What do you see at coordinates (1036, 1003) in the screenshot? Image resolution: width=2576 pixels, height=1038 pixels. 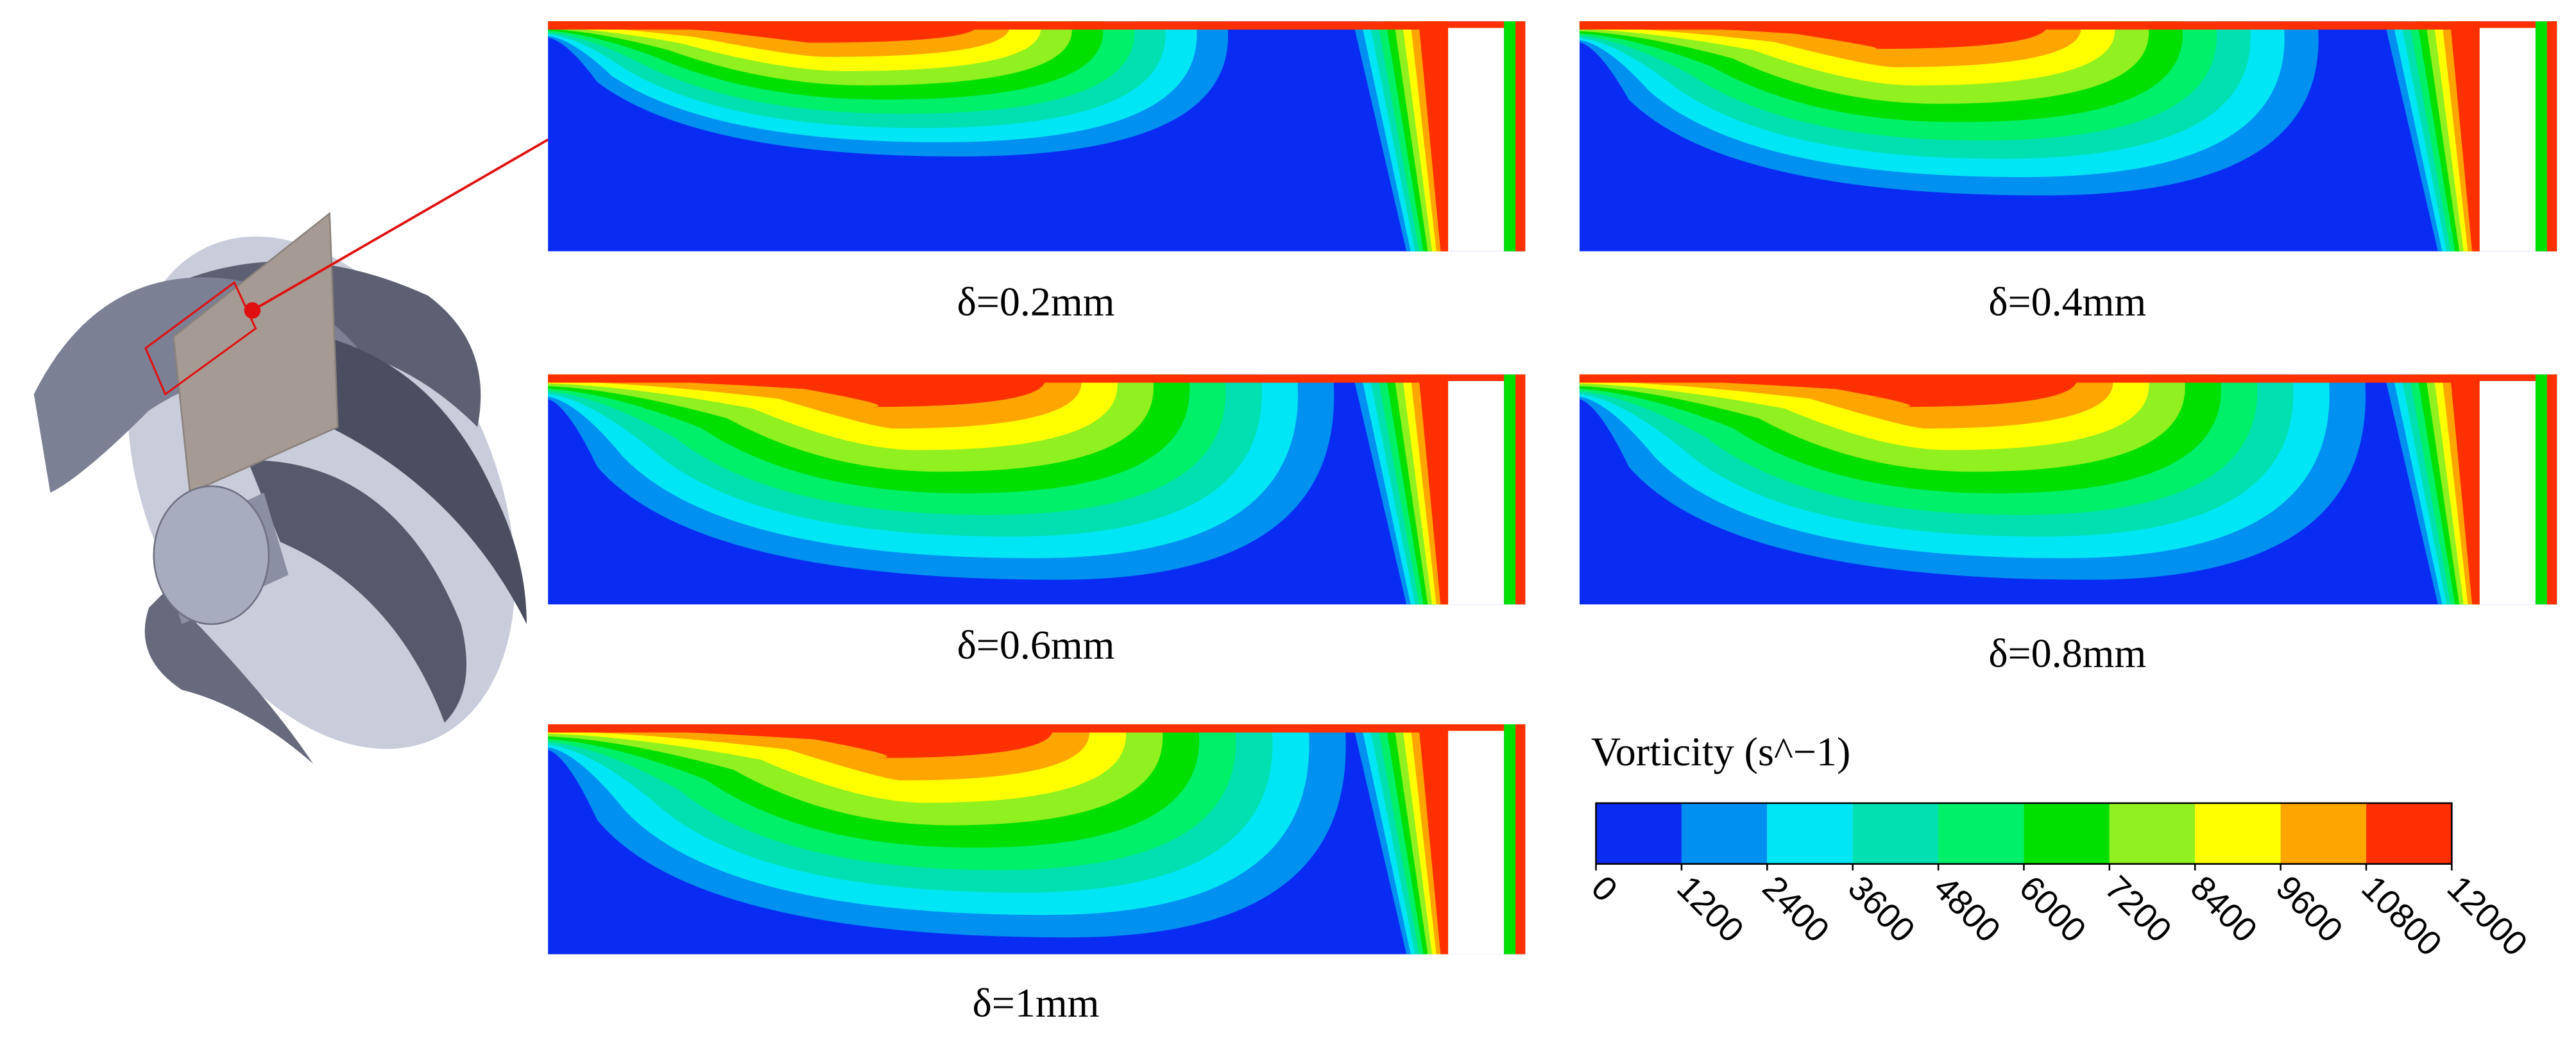 I see `panel-label: δ=1mm` at bounding box center [1036, 1003].